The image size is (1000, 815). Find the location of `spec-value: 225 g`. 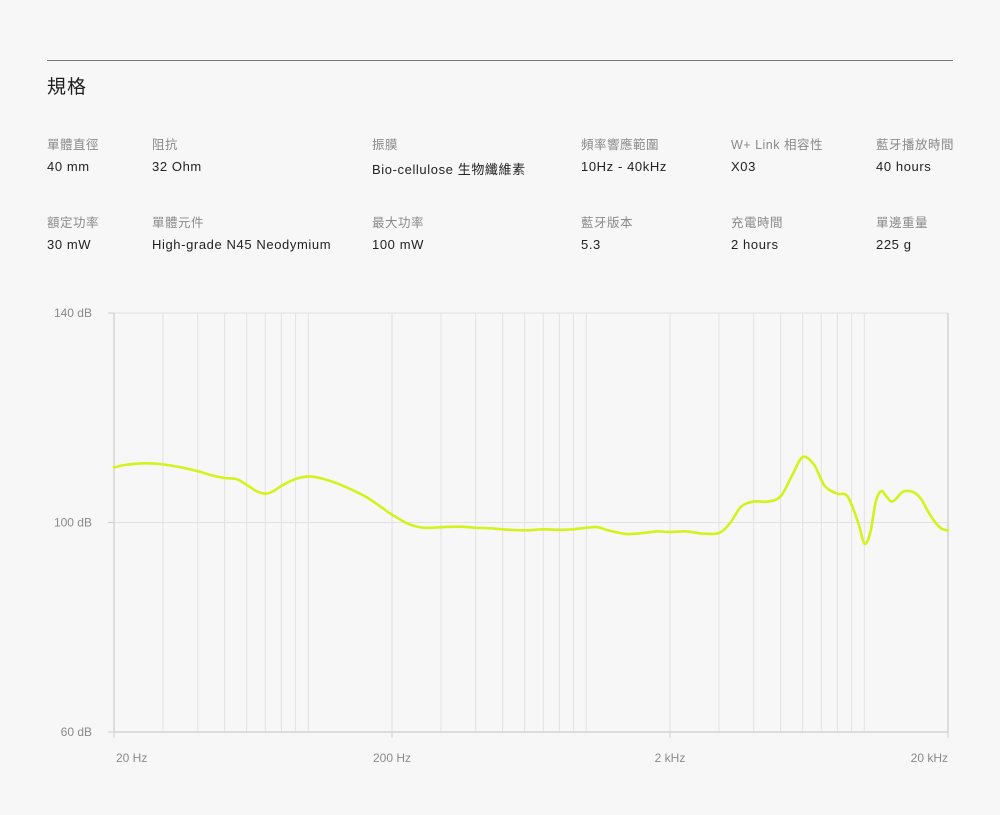

spec-value: 225 g is located at coordinates (894, 244).